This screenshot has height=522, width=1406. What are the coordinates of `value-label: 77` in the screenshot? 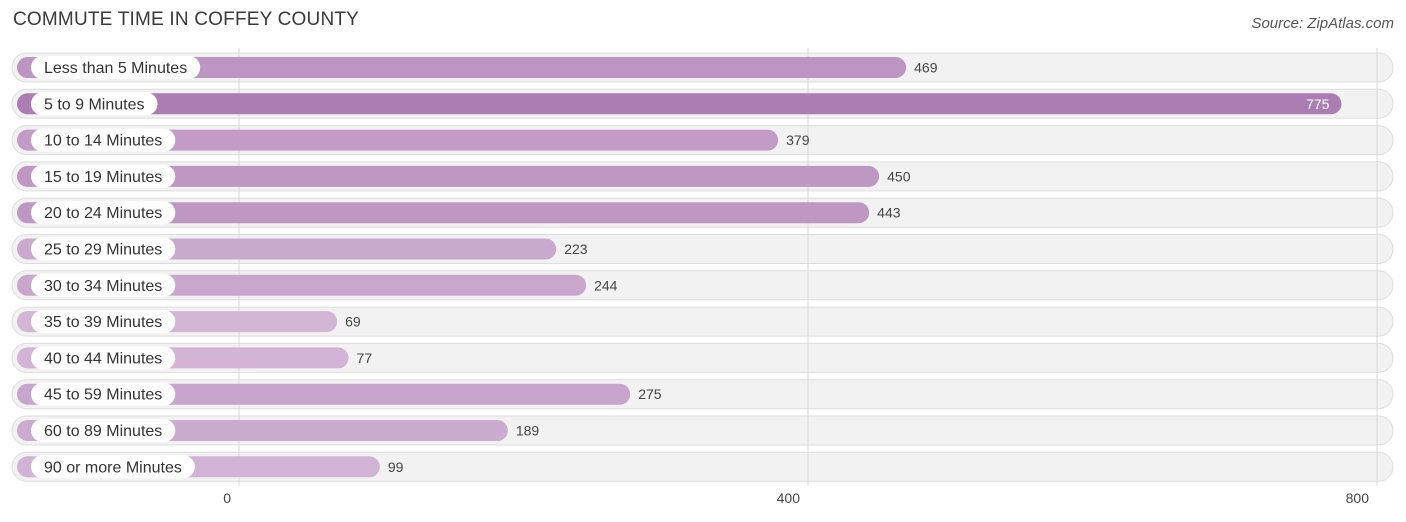 It's located at (365, 358).